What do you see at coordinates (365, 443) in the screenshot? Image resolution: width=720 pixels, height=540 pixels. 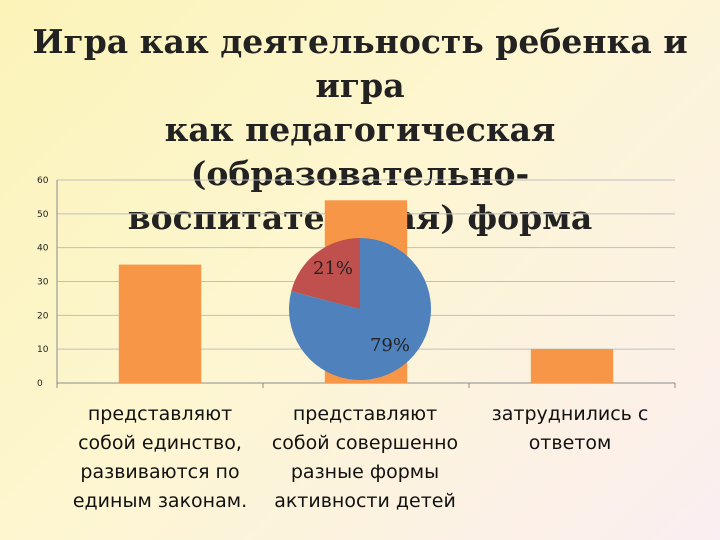 I see `category-label-2-line-2: собой совершенно` at bounding box center [365, 443].